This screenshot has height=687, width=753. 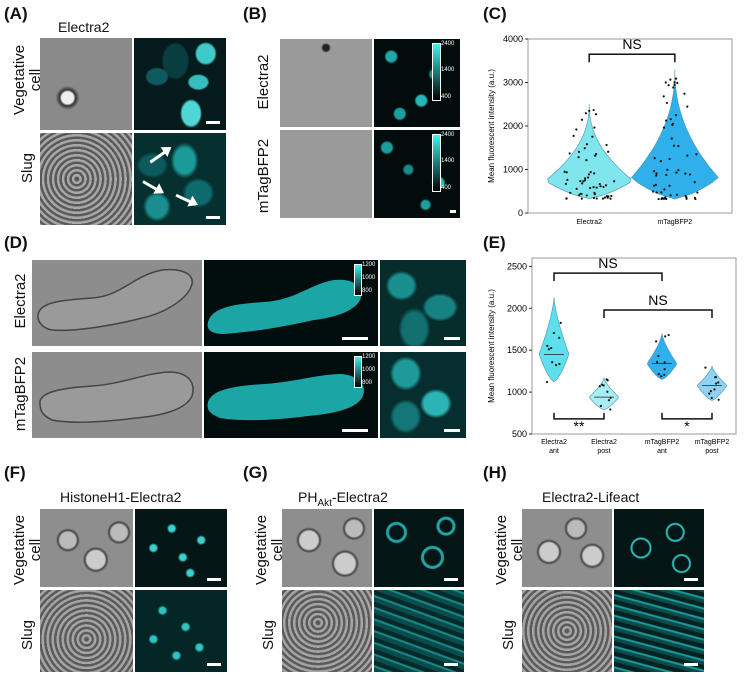 I want to click on brightfield-image-d-mtagbfp2, so click(x=117, y=395).